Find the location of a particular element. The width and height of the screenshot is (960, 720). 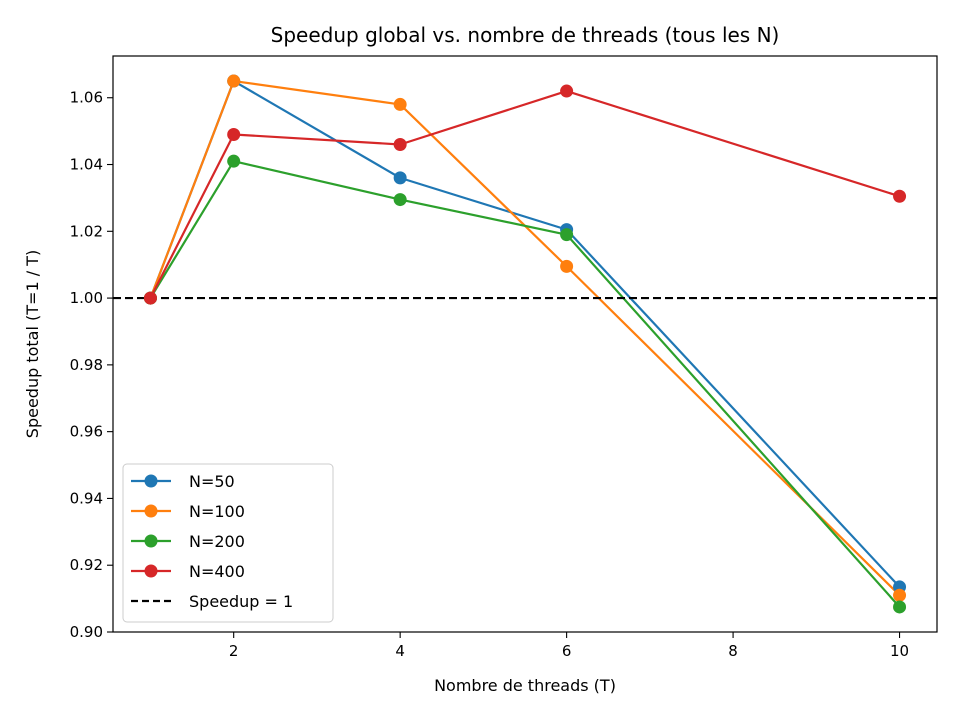

legend-box is located at coordinates (228, 543).